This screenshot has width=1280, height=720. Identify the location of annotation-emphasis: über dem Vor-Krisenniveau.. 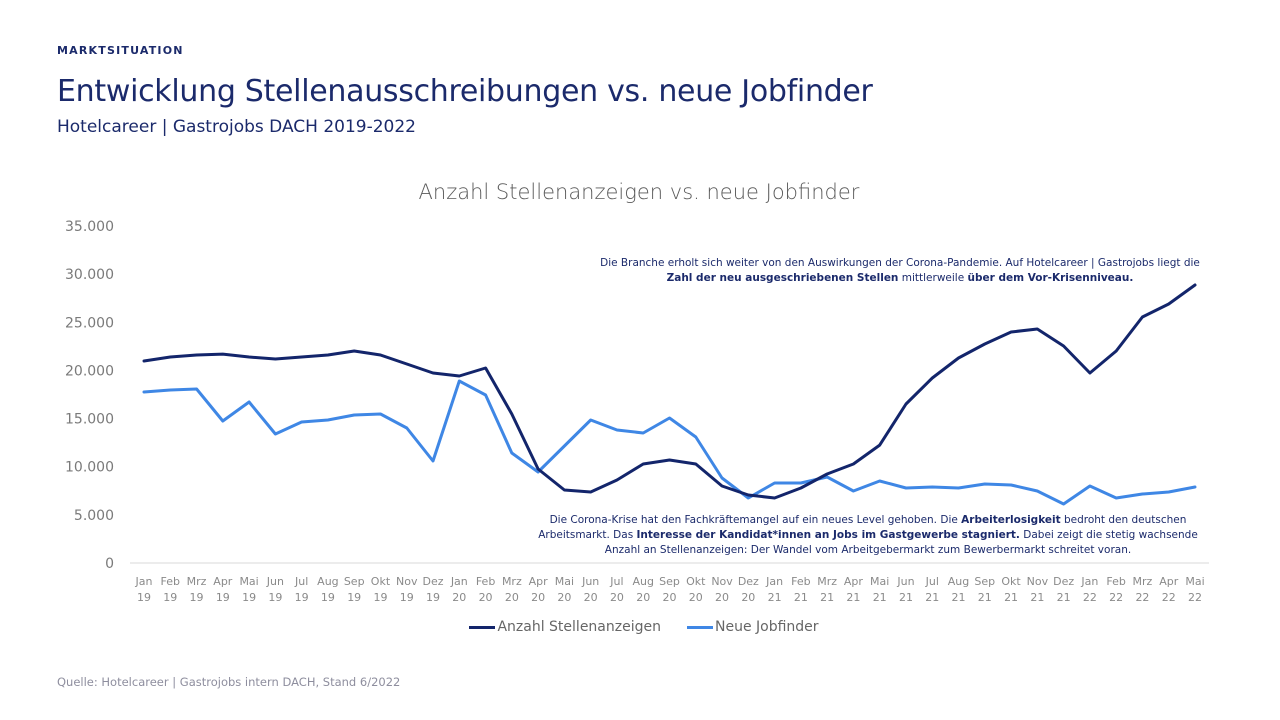
(1050, 278).